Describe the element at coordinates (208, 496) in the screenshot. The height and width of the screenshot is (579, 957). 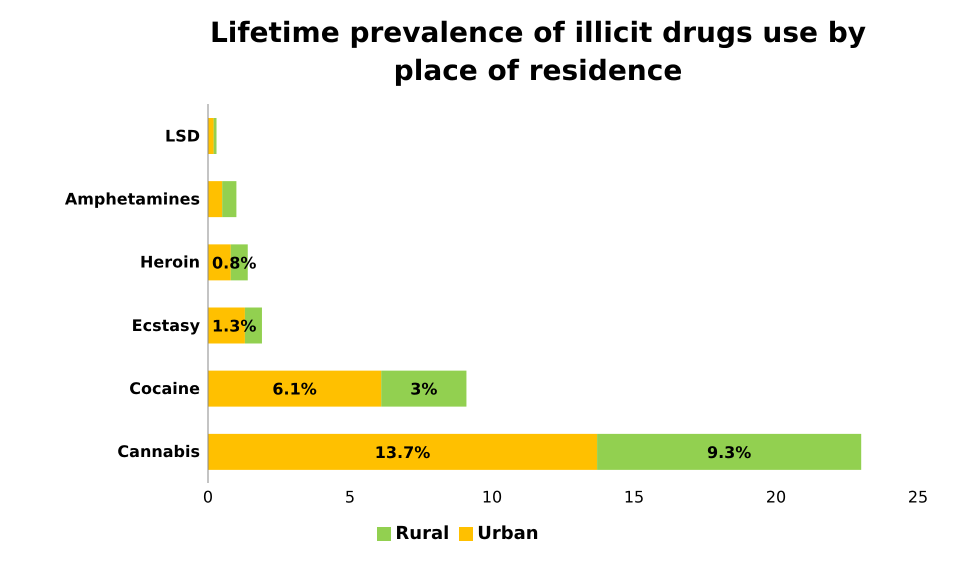
I see `x-tick-label: 0` at that location.